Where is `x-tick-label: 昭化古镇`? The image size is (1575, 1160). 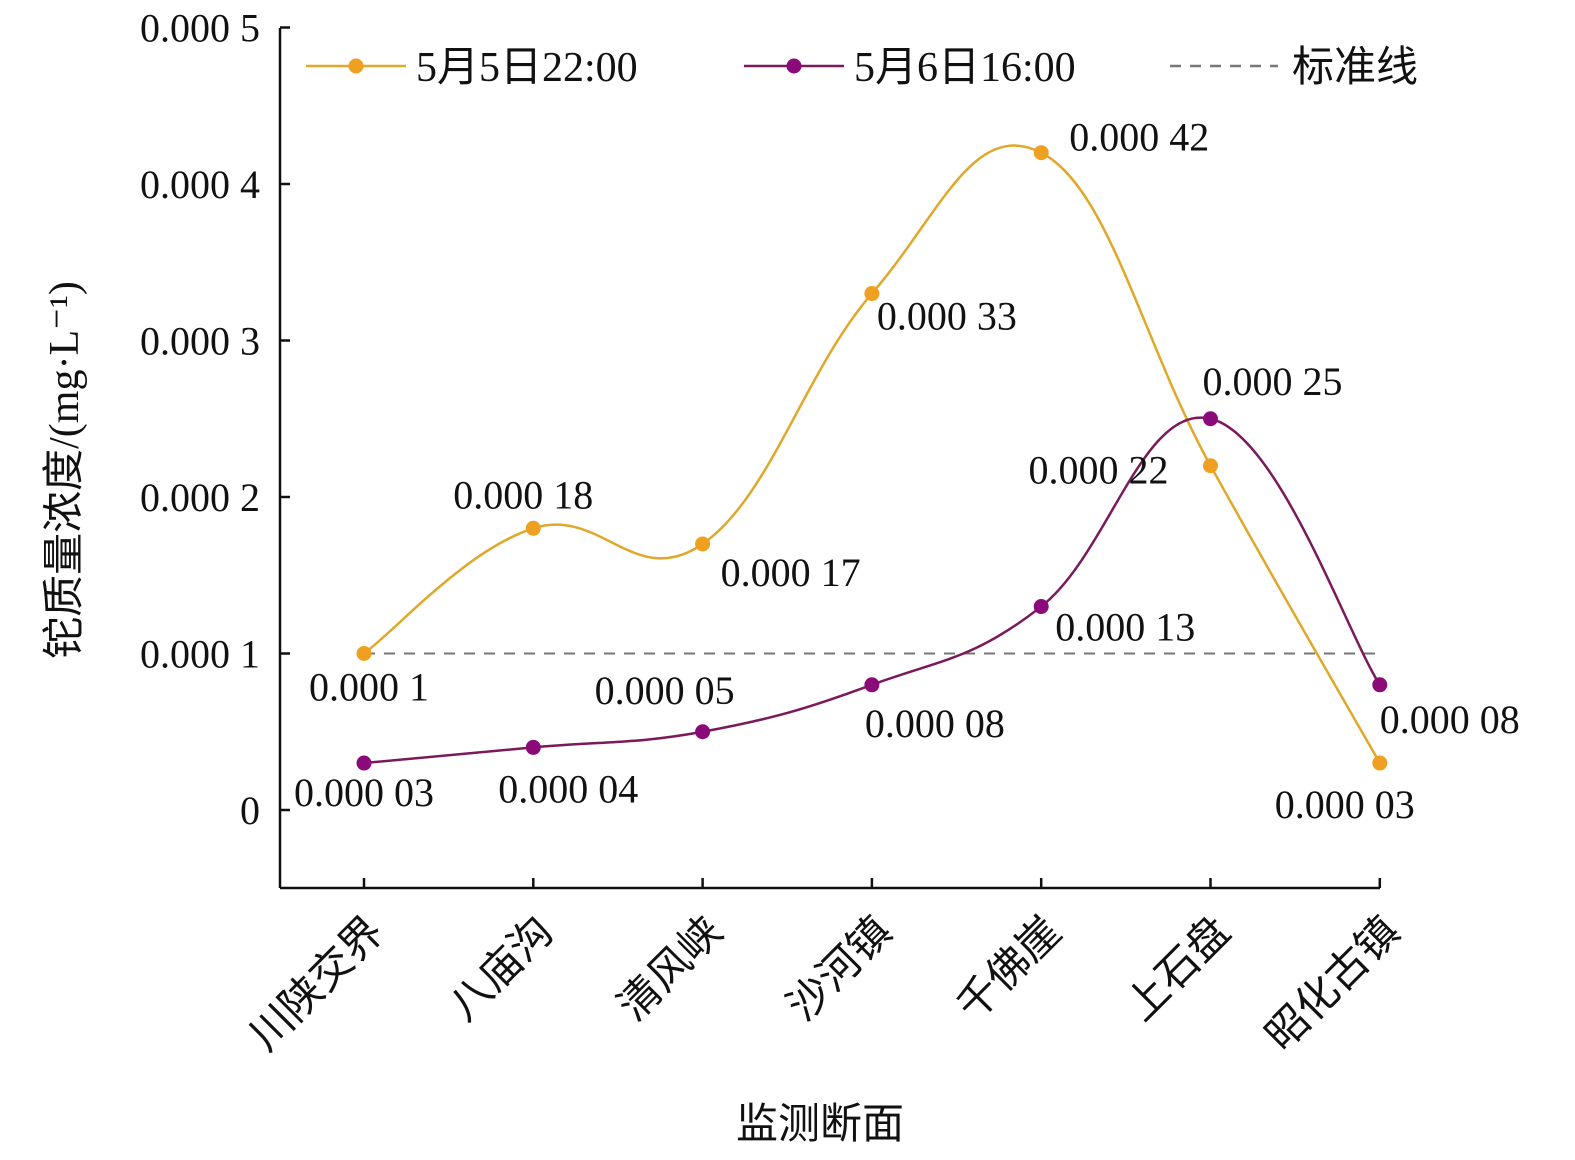 x-tick-label: 昭化古镇 is located at coordinates (1333, 984).